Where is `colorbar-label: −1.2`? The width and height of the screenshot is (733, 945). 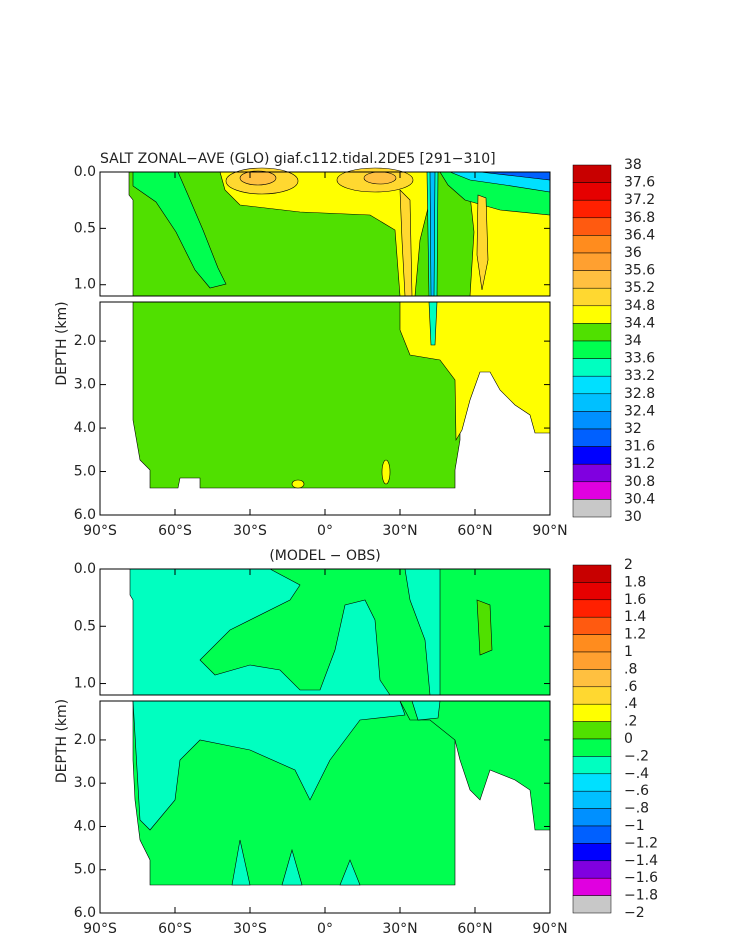 colorbar-label: −1.2 is located at coordinates (641, 843).